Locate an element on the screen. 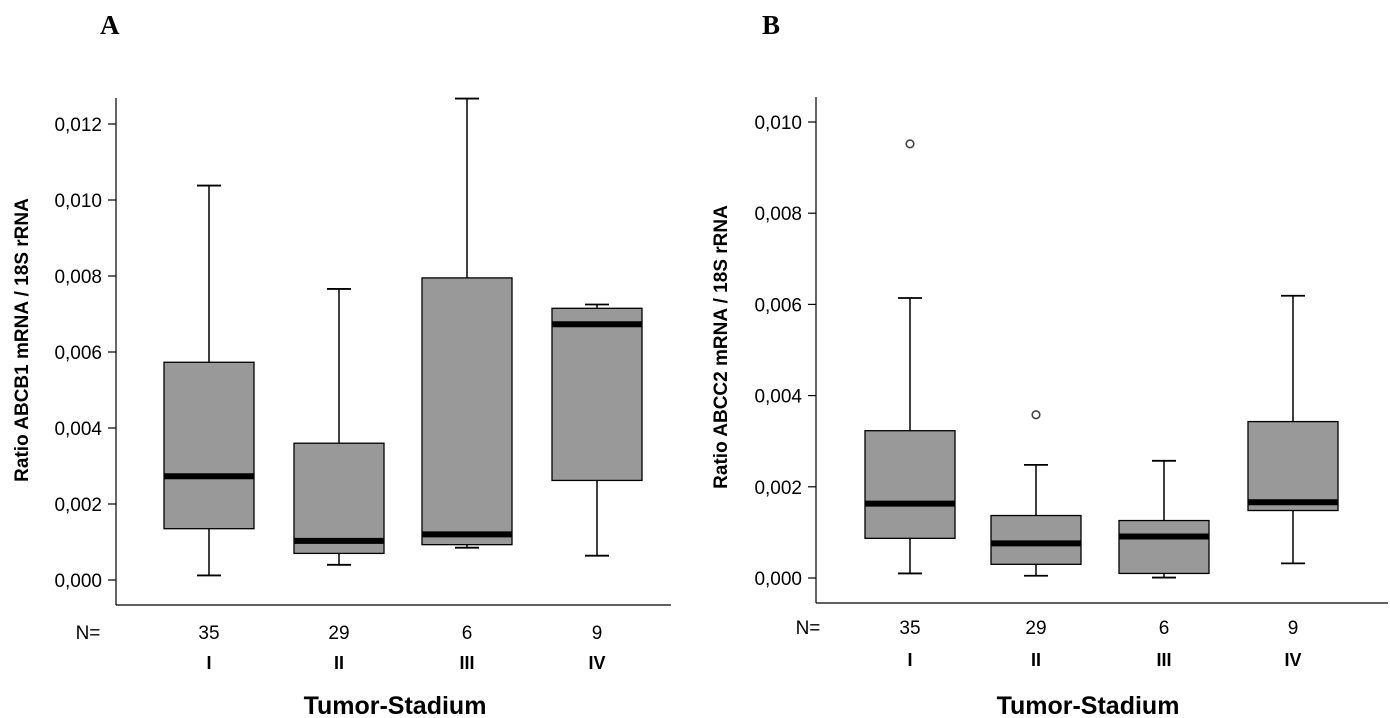  n-prefix-a: N= is located at coordinates (88, 633).